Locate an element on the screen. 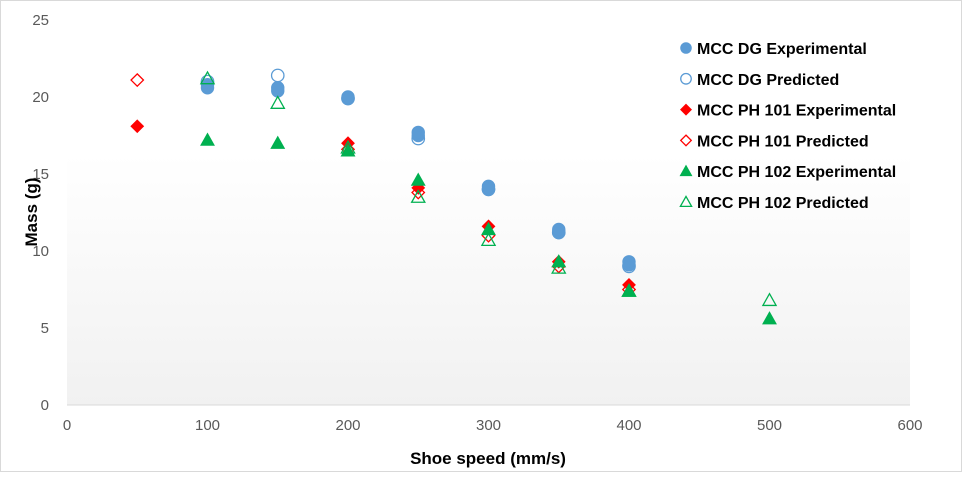 This screenshot has height=477, width=962. legend-item: MCC DG Experimental is located at coordinates (773, 49).